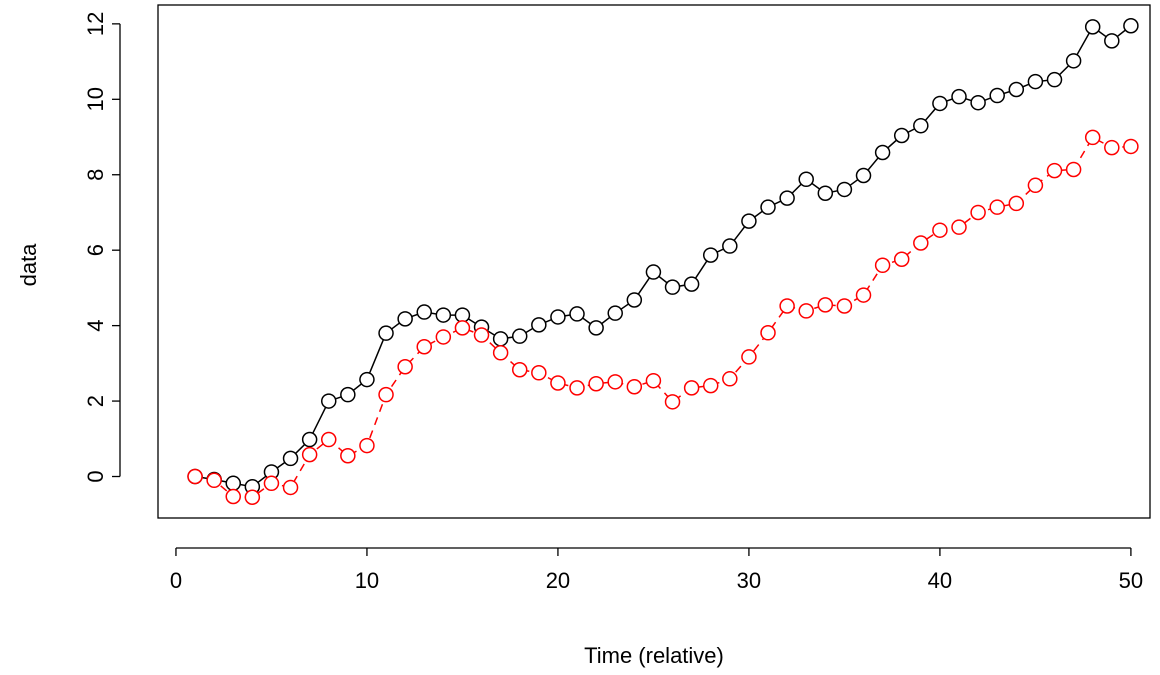 The width and height of the screenshot is (1160, 675). Describe the element at coordinates (95, 175) in the screenshot. I see `y-tick-label: 8` at that location.